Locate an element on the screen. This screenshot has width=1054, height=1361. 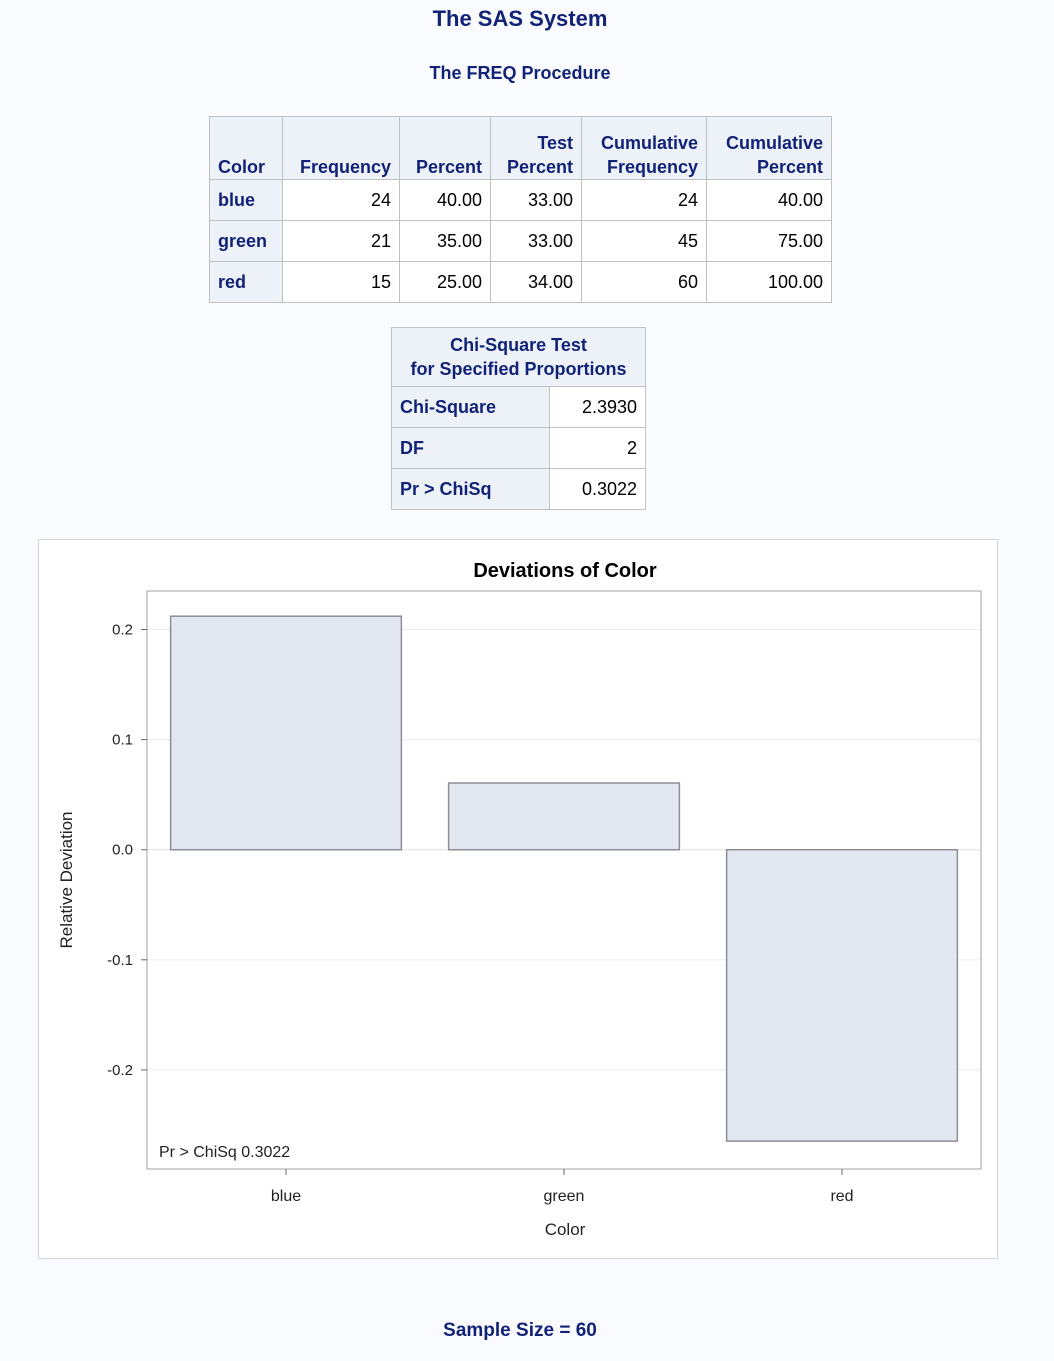
row-header: DF is located at coordinates (470, 448).